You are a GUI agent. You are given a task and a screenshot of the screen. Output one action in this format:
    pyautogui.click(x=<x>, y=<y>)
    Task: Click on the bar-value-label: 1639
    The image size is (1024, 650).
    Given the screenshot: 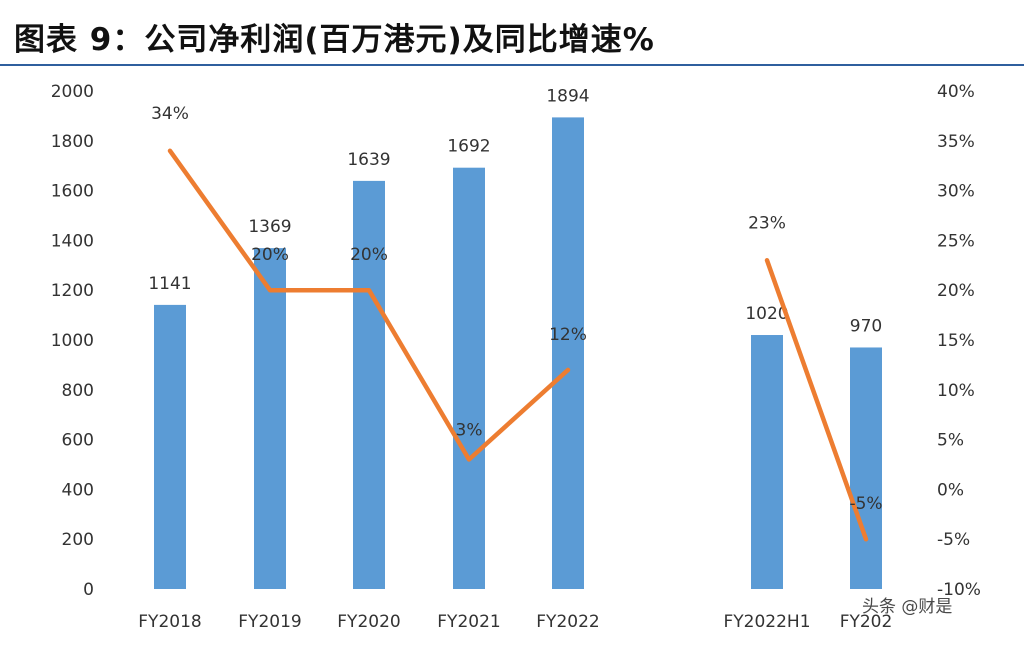 What is the action you would take?
    pyautogui.click(x=368, y=160)
    